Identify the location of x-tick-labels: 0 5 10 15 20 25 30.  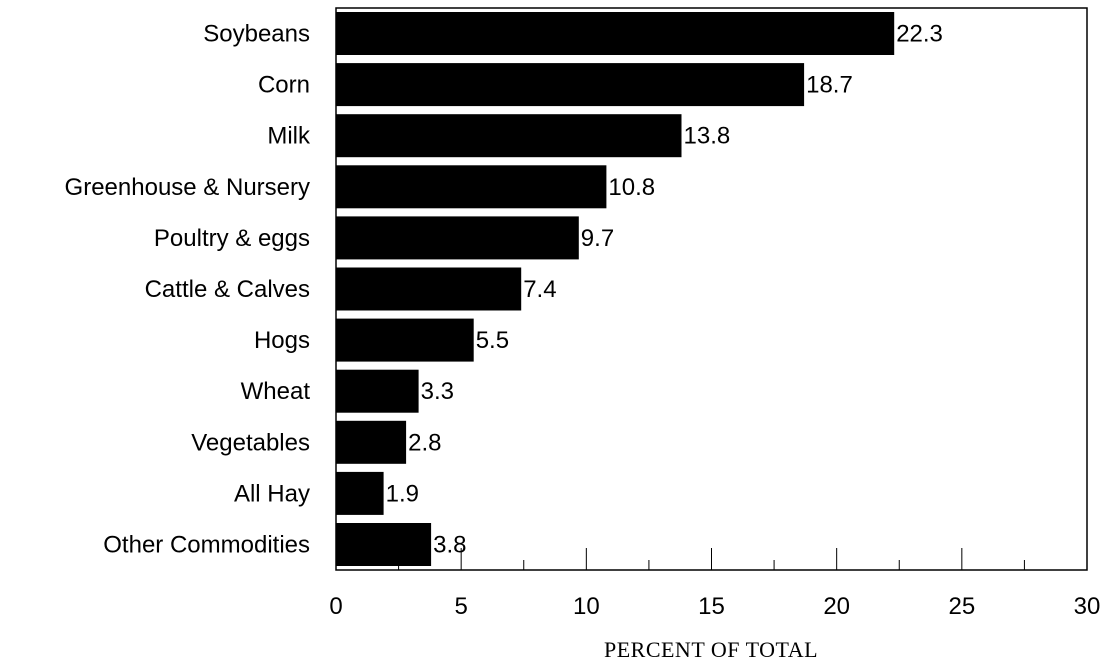
(714, 606).